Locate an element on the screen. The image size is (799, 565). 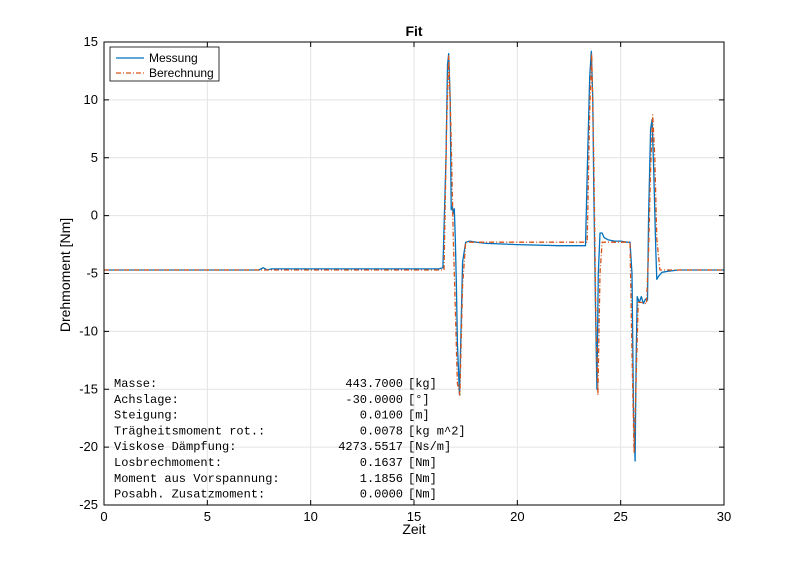
param-label: Masse: is located at coordinates (135, 384).